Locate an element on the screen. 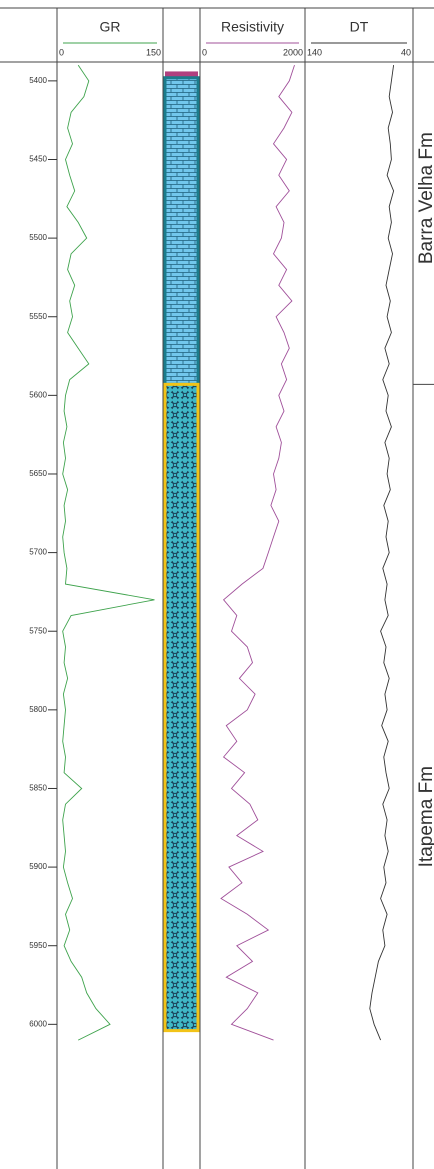  depth-tick-label: 5400 is located at coordinates (38, 80).